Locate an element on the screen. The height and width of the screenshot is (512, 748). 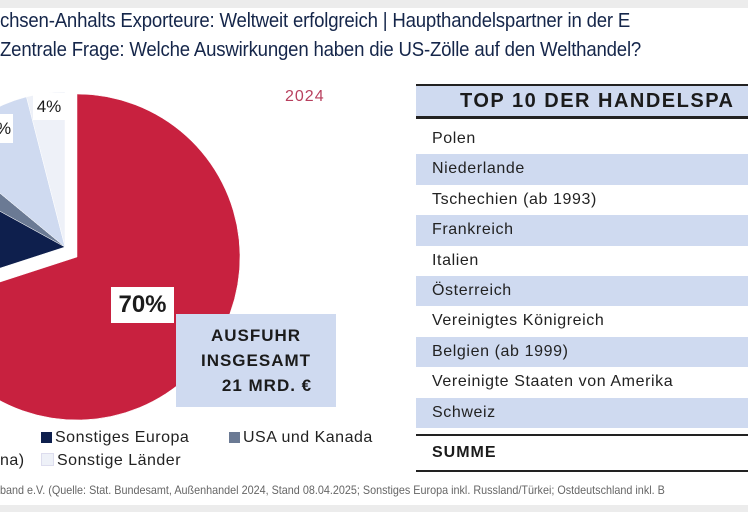
table-row: Niederlande is located at coordinates (582, 169).